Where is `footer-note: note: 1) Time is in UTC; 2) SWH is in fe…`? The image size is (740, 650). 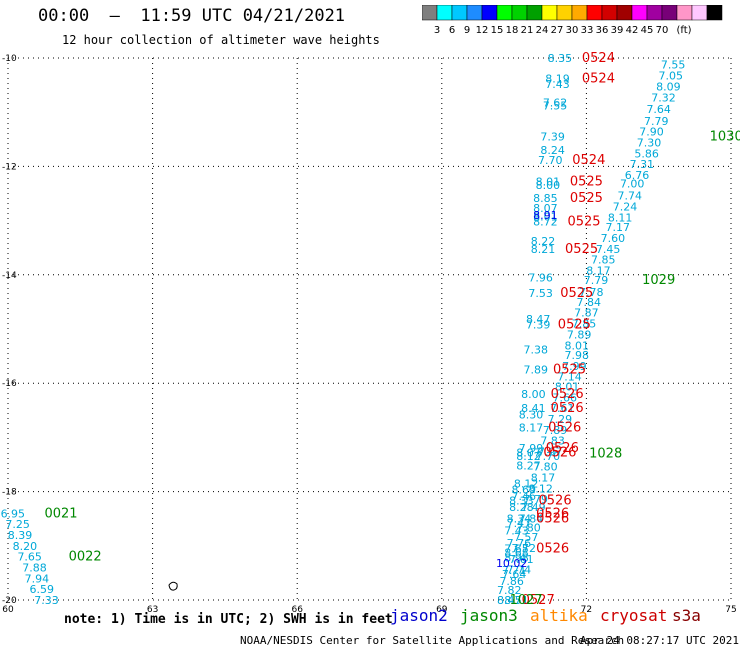 footer-note: note: 1) Time is in UTC; 2) SWH is in fe… is located at coordinates (228, 619).